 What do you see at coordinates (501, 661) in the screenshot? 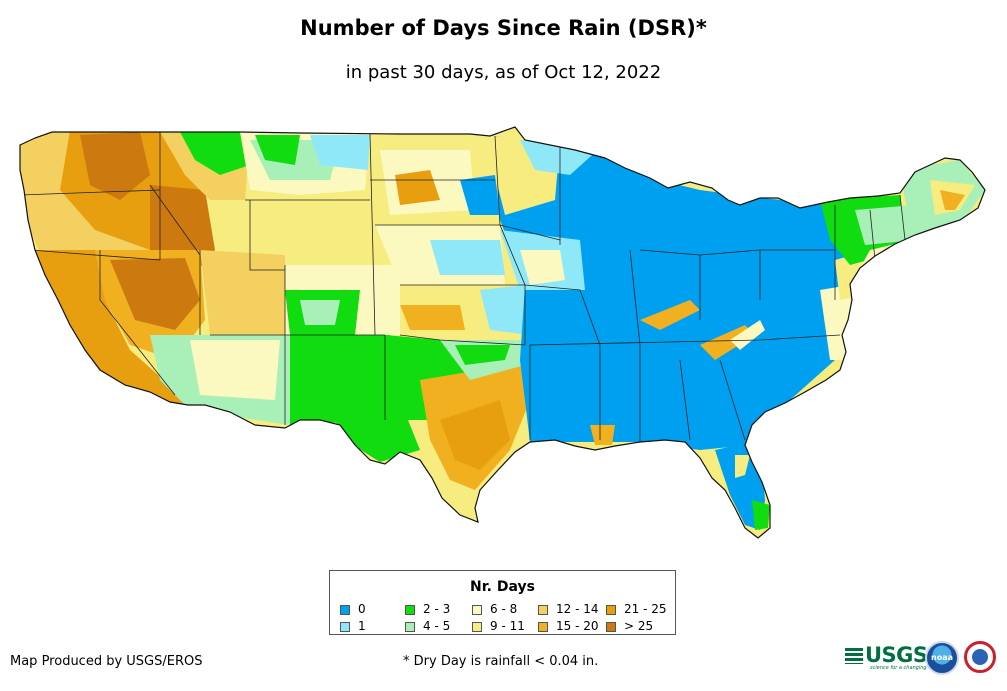
I see `dry-day-footnote: * Dry Day is rainfall < 0.04 in.` at bounding box center [501, 661].